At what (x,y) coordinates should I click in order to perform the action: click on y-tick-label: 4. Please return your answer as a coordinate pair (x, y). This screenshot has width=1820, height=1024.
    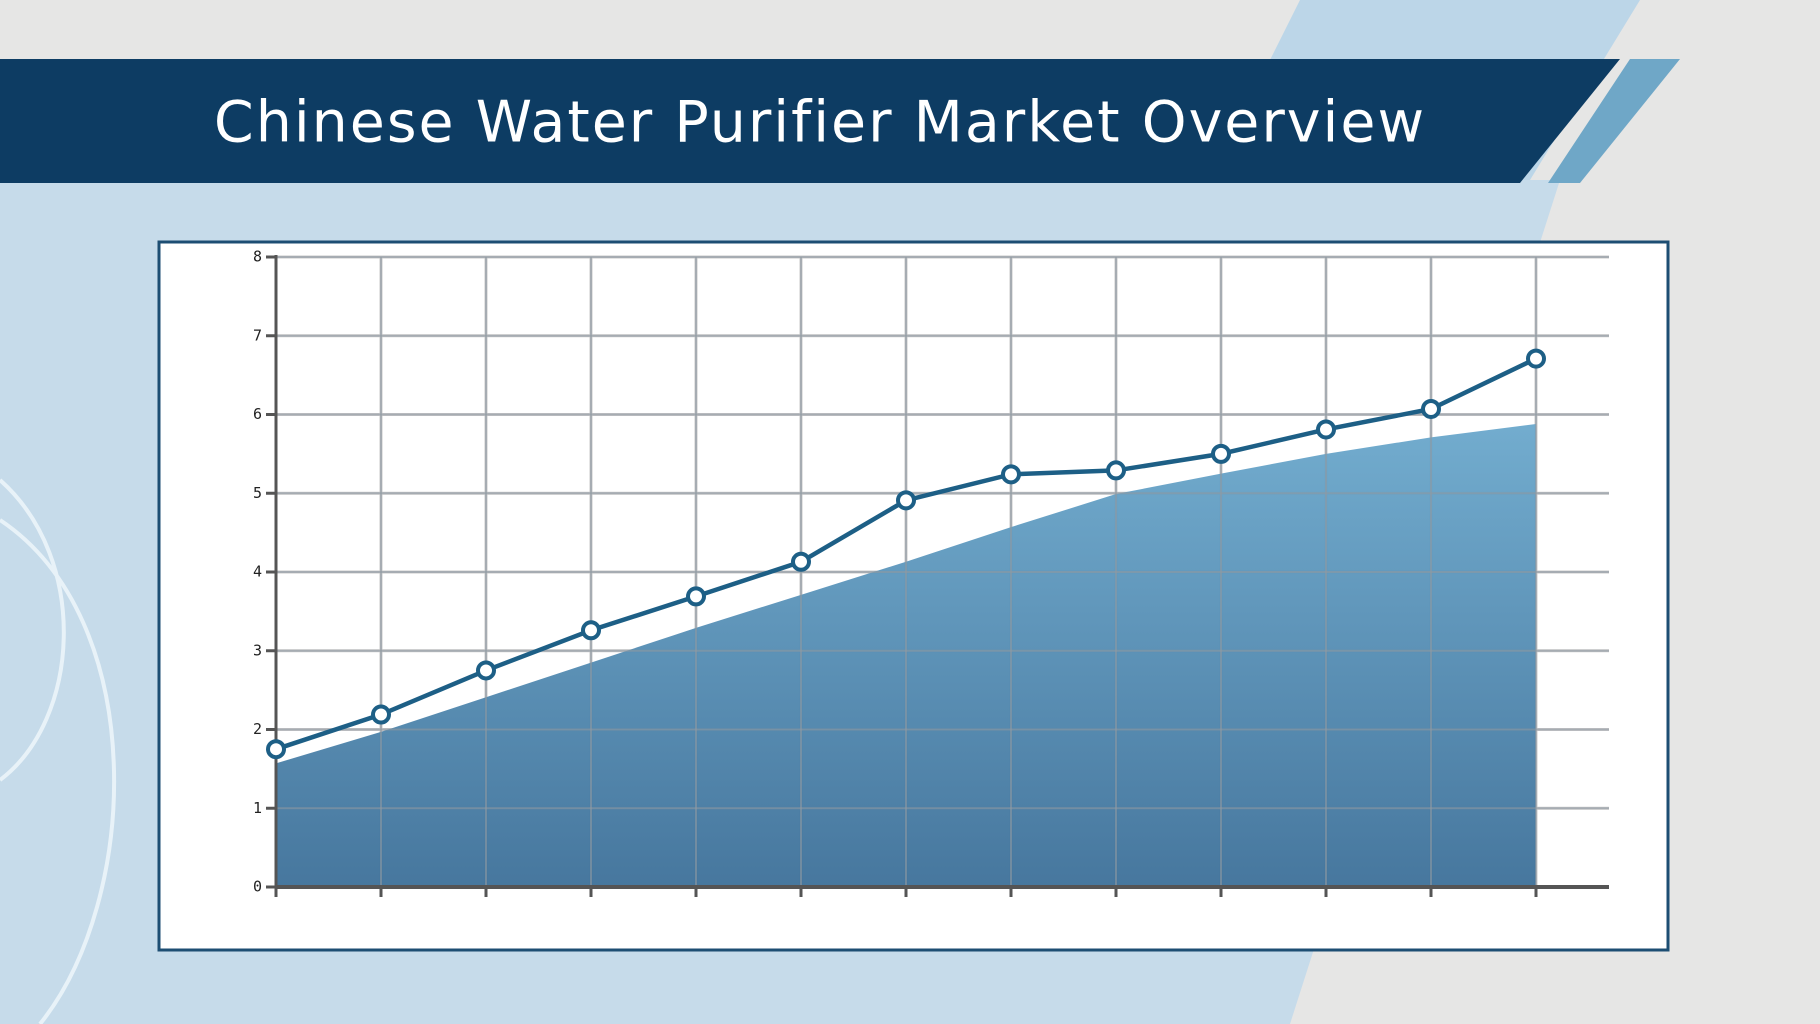
    Looking at the image, I should click on (257, 572).